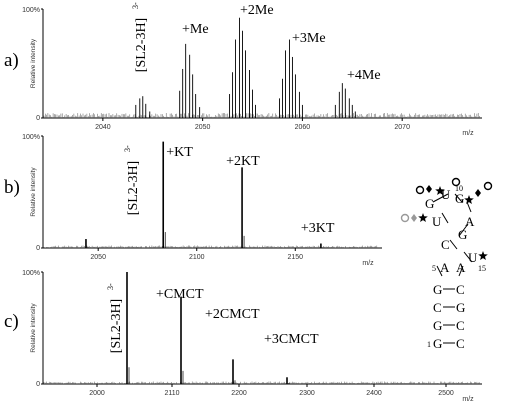  I want to click on panel-label: c), so click(11, 321).